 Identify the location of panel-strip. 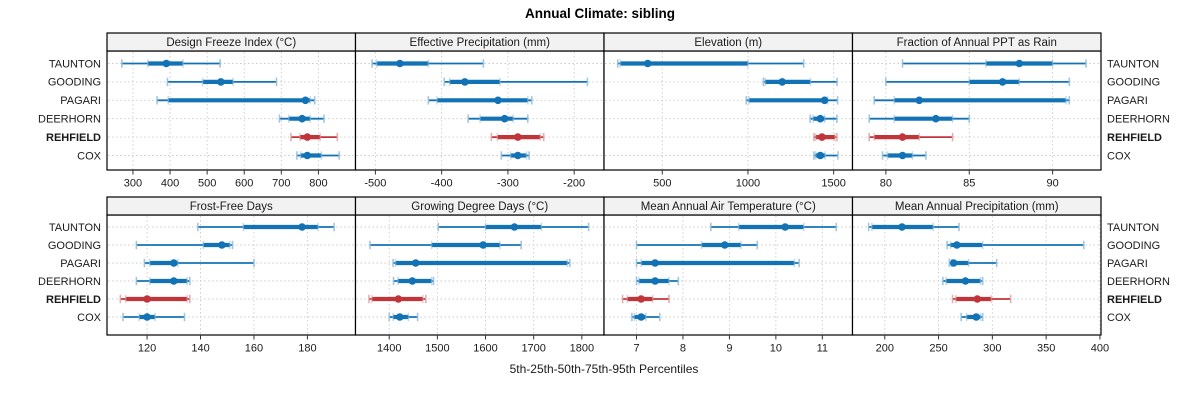
(976, 206).